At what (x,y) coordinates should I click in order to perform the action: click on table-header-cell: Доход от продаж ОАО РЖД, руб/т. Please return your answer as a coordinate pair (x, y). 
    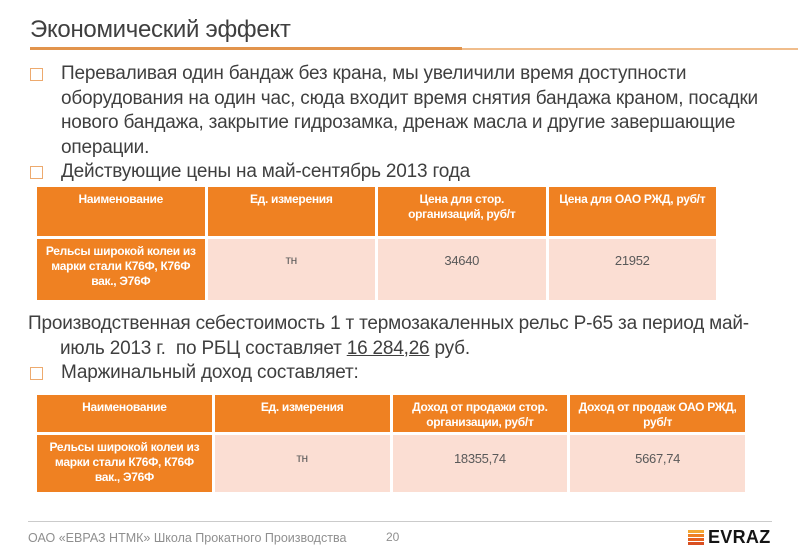
    Looking at the image, I should click on (657, 413).